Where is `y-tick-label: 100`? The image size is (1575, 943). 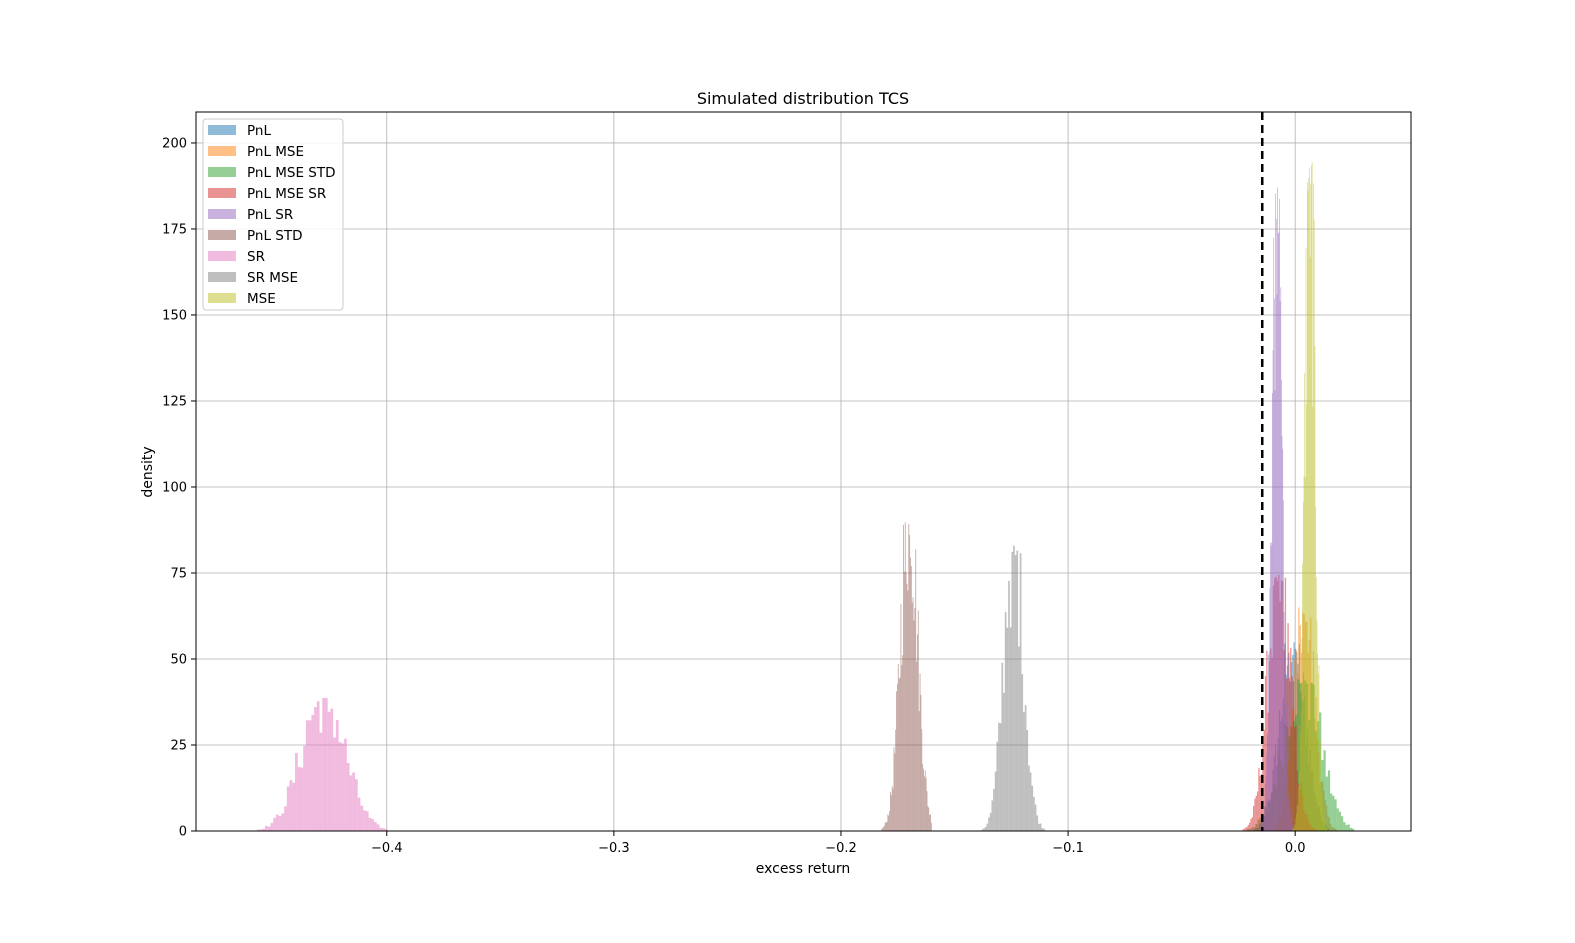
y-tick-label: 100 is located at coordinates (174, 487).